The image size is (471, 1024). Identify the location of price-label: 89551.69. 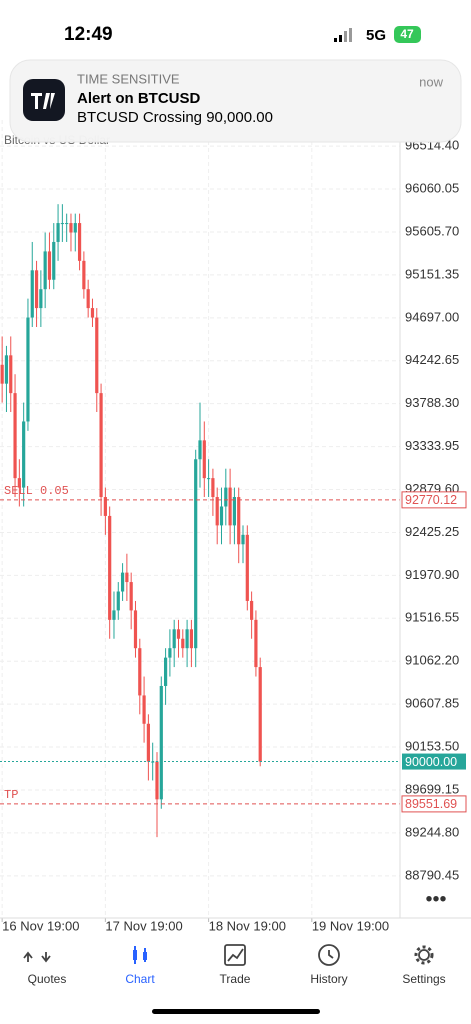
(431, 804).